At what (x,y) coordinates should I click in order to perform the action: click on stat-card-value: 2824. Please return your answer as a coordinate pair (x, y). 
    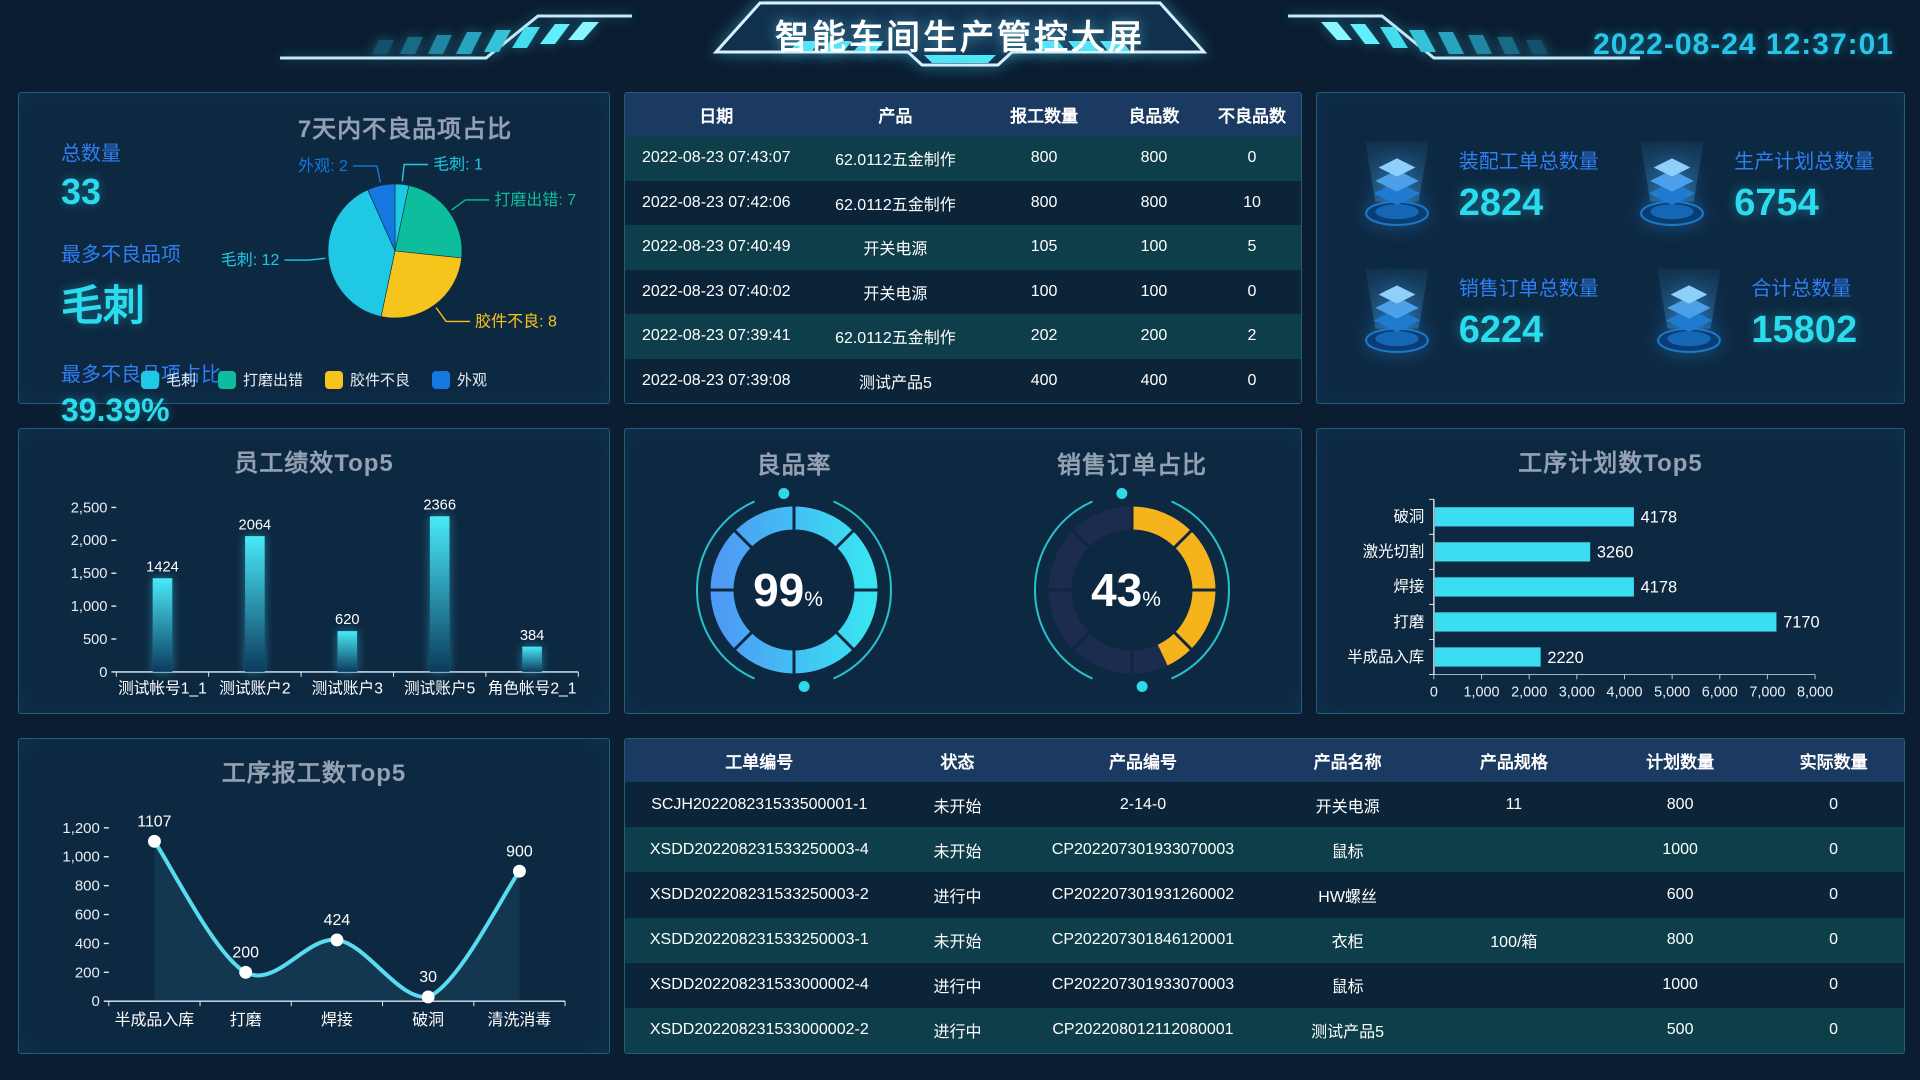
    Looking at the image, I should click on (1501, 202).